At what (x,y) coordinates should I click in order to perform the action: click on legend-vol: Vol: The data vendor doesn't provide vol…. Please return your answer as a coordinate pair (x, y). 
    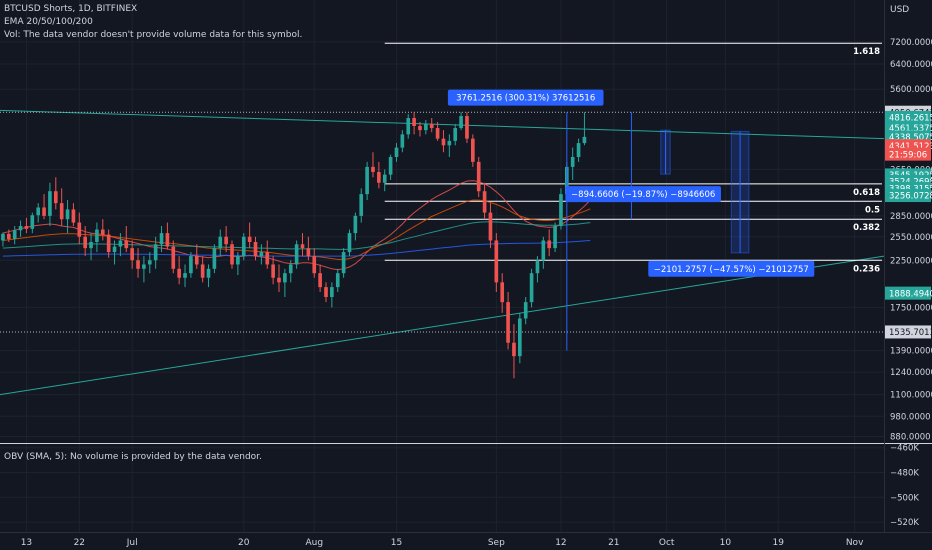
    Looking at the image, I should click on (153, 35).